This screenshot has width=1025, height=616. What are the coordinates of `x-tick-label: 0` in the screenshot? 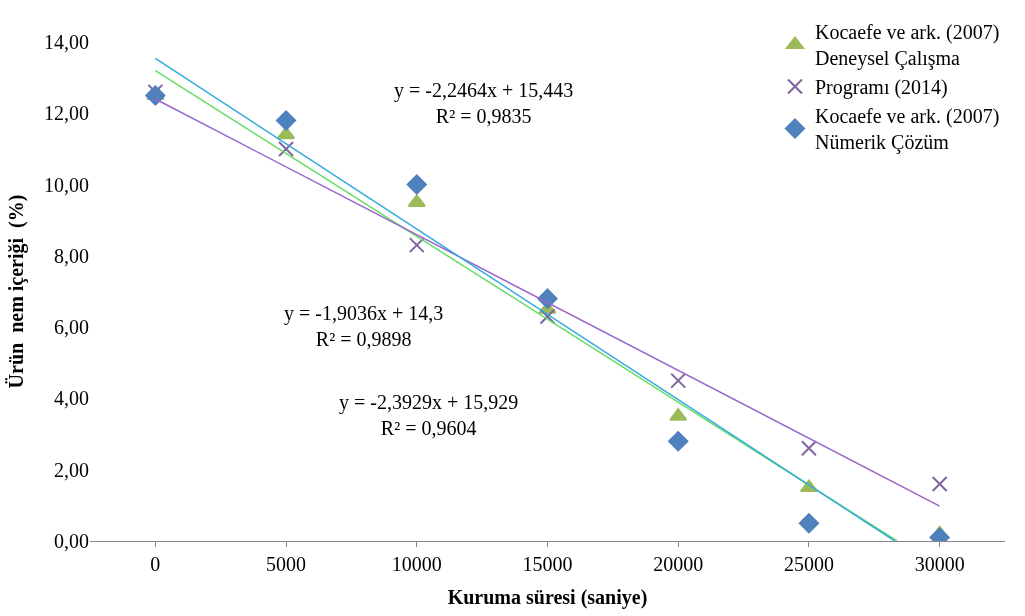 It's located at (155, 564).